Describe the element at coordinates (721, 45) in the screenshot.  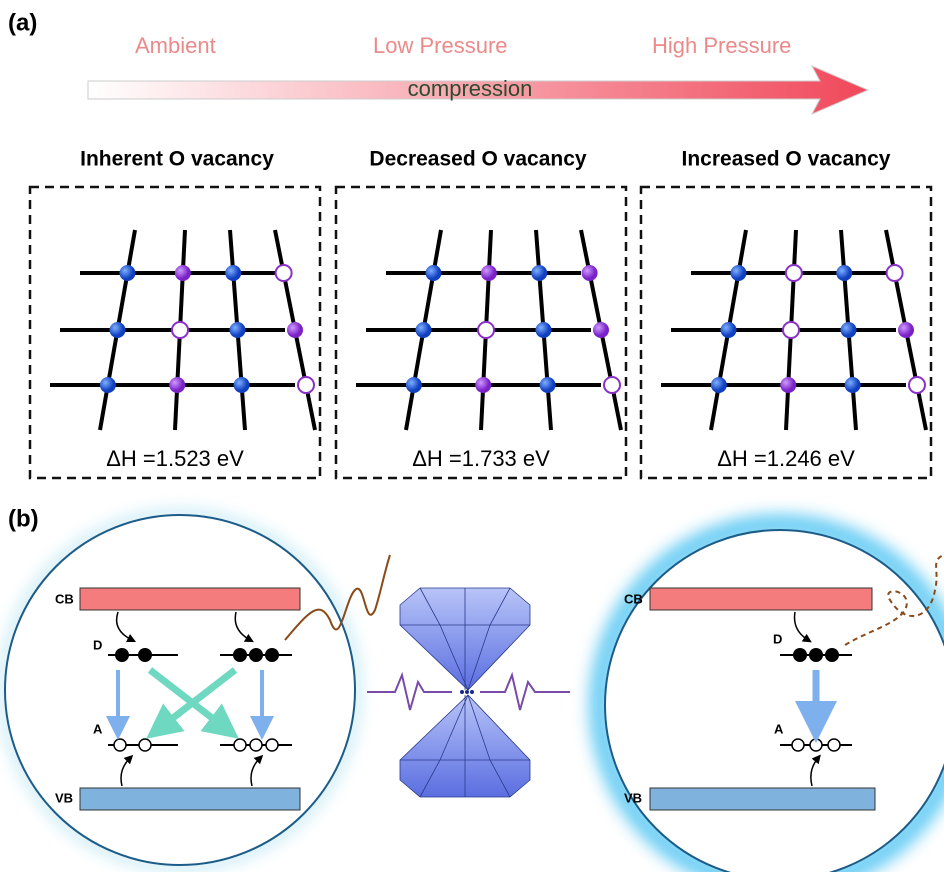
I see `stage-label: High Pressure` at that location.